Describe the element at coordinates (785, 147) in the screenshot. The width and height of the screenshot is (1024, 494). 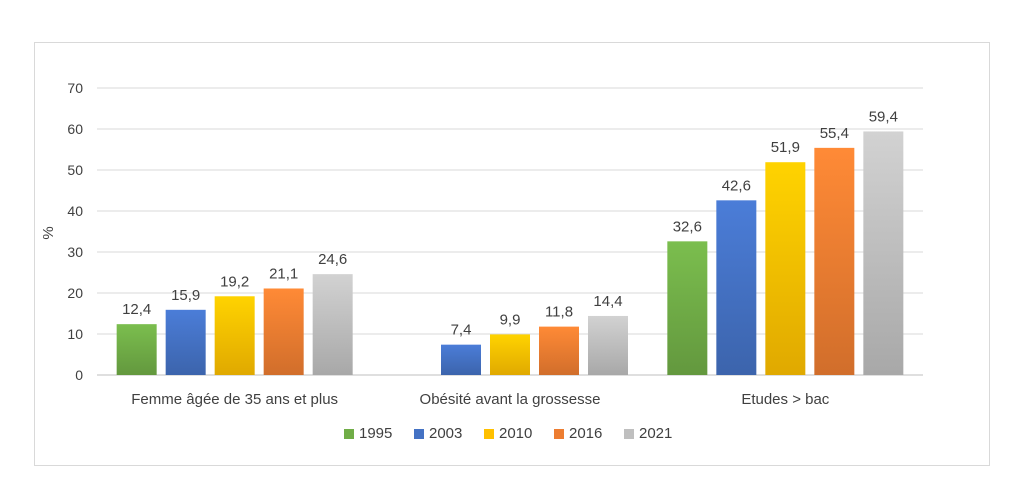
I see `data-label: 51,9` at that location.